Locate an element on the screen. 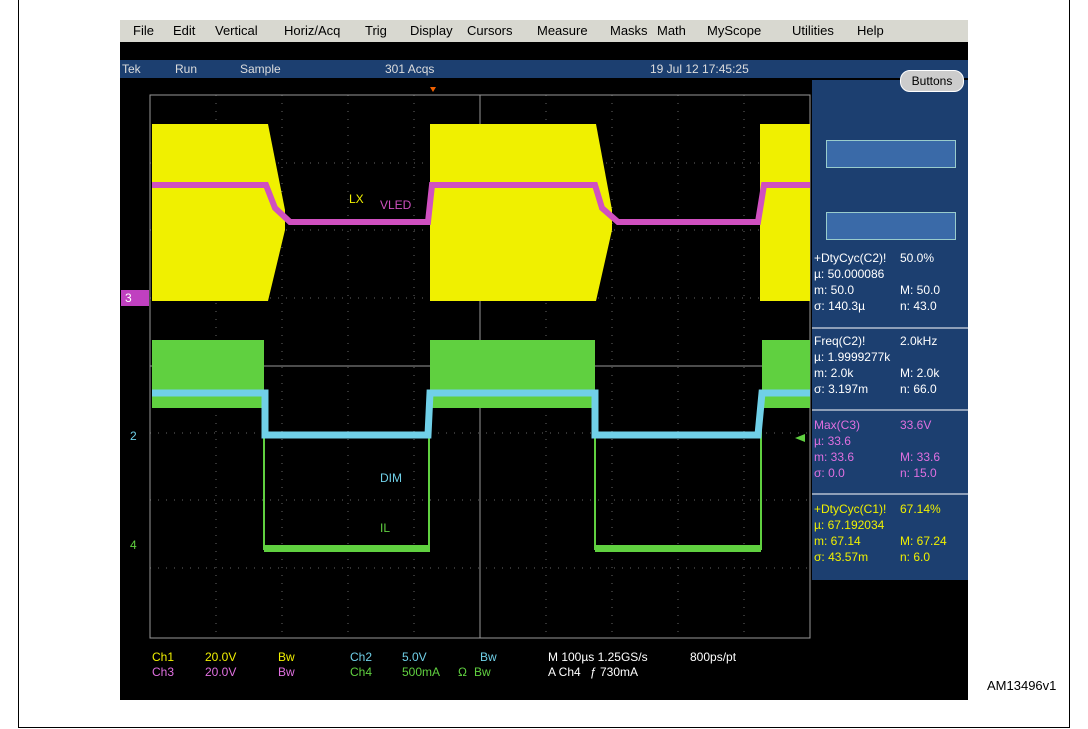 The height and width of the screenshot is (729, 1088). setting: Ch1 is located at coordinates (163, 657).